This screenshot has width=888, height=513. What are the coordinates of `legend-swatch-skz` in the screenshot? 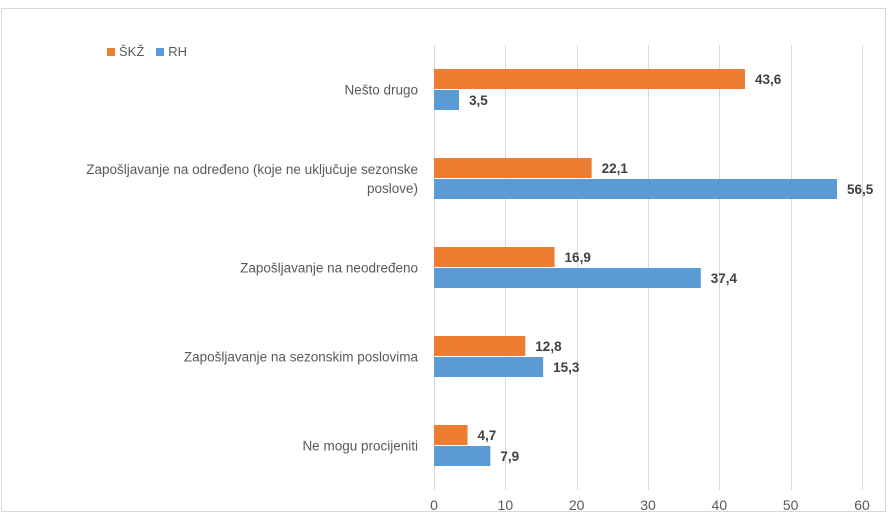 It's located at (111, 51).